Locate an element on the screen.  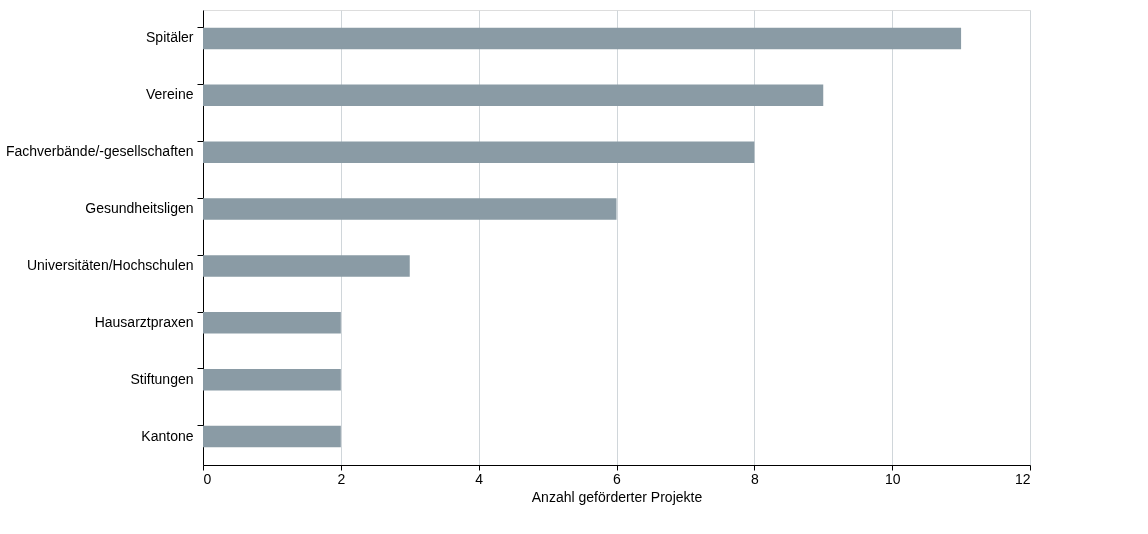
y-tick-label: Fachverbände/-gesellschaften is located at coordinates (99, 151).